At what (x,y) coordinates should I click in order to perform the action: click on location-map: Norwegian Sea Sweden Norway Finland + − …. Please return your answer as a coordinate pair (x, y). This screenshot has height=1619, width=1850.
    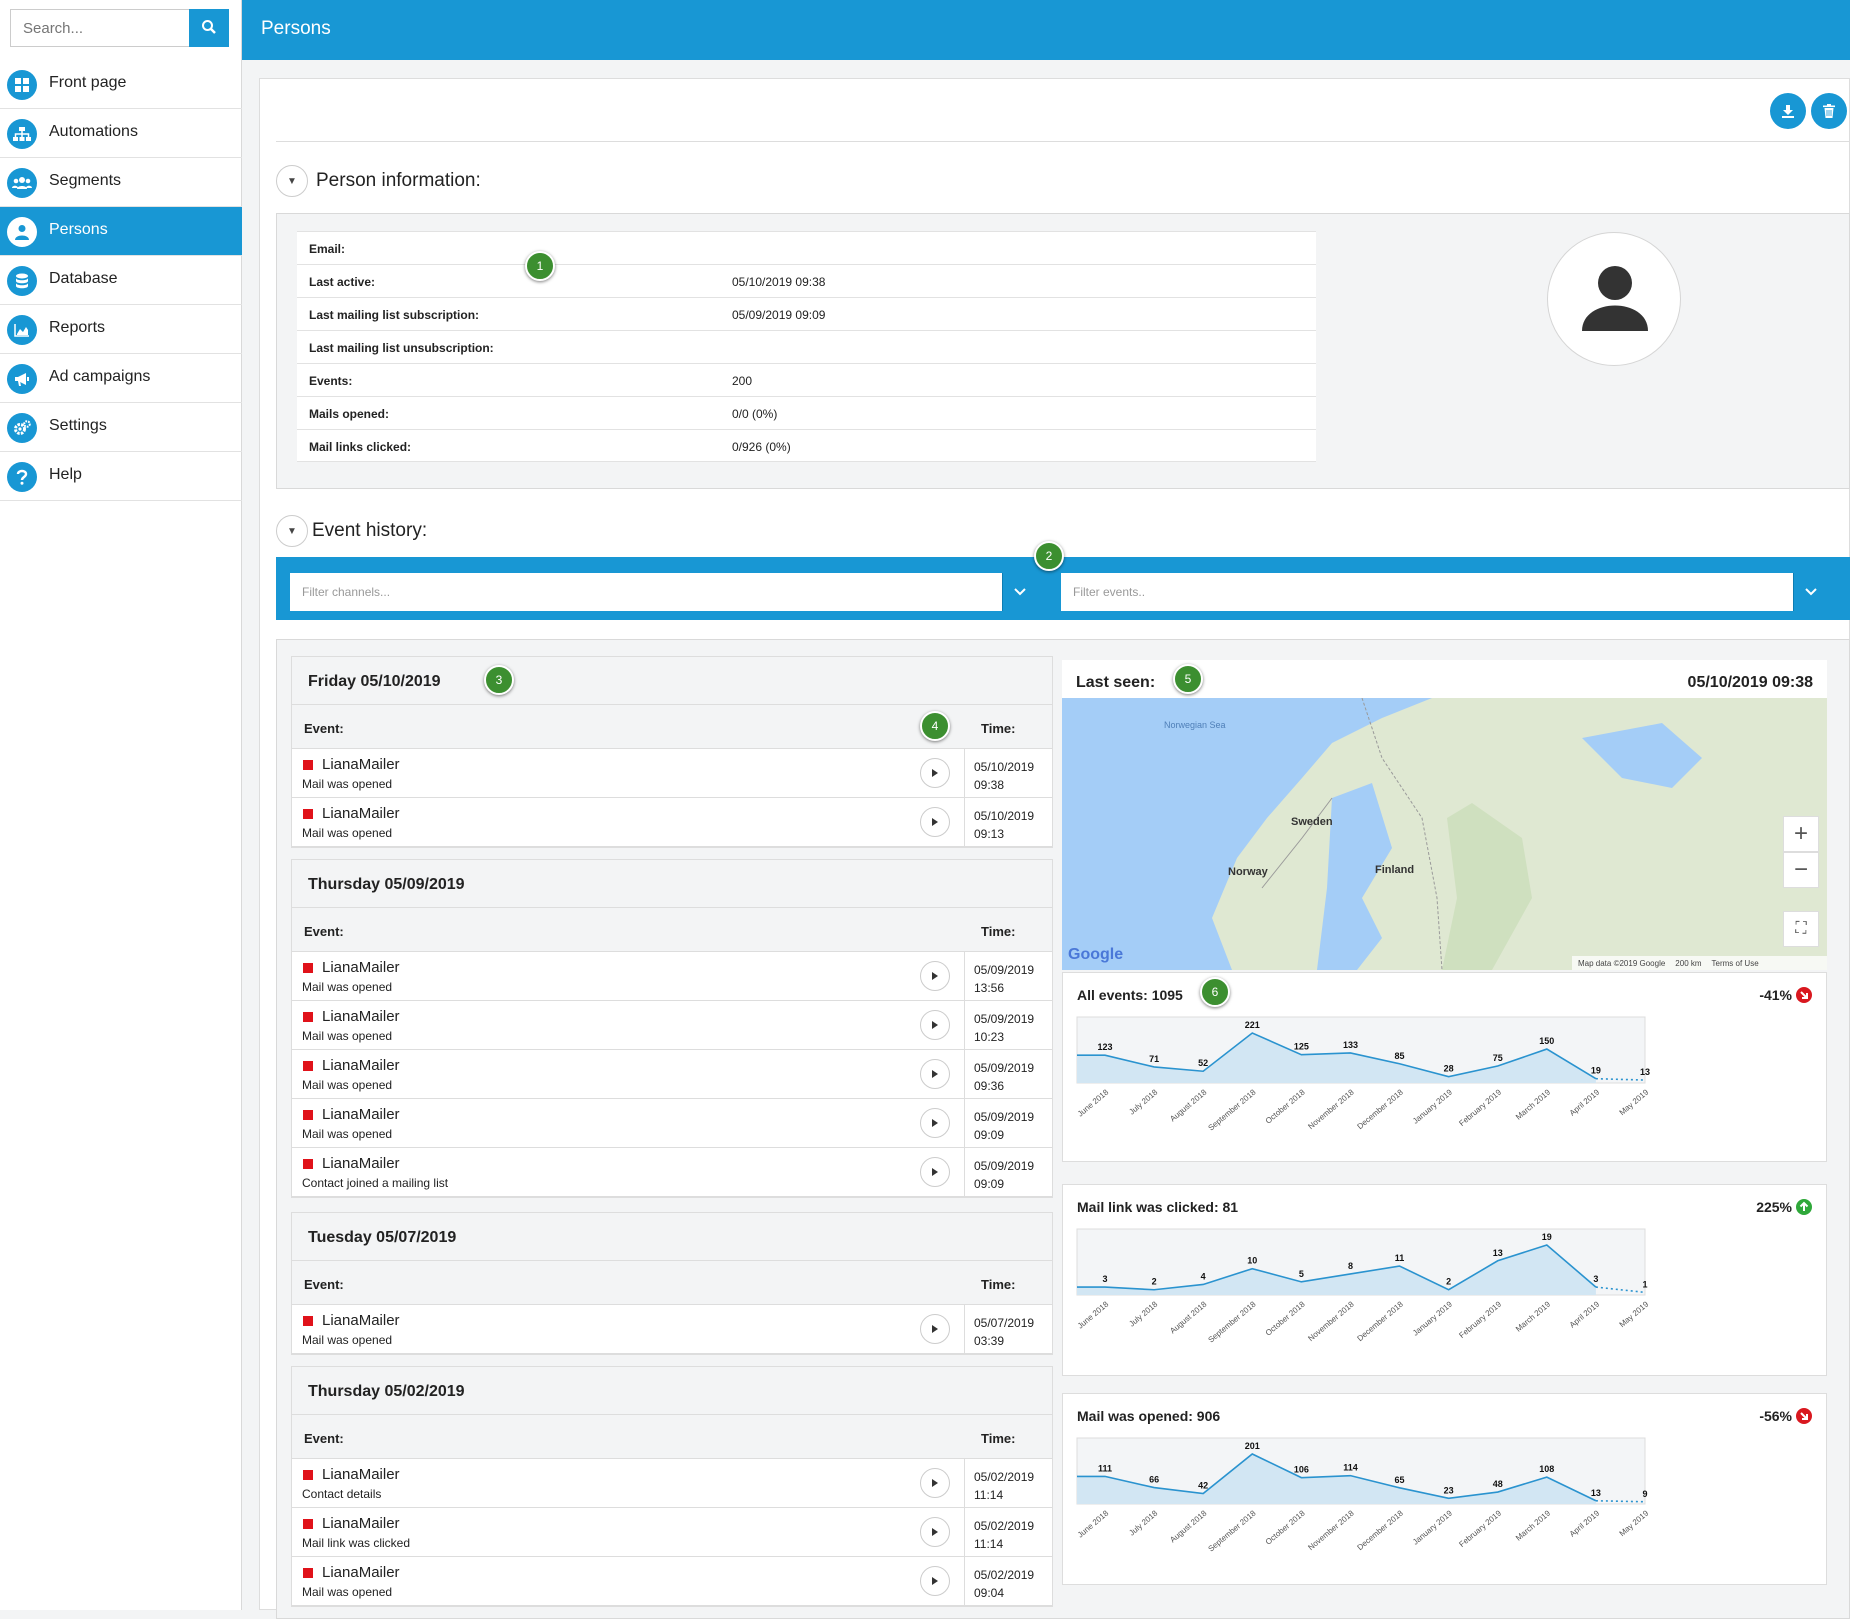
    Looking at the image, I should click on (1444, 834).